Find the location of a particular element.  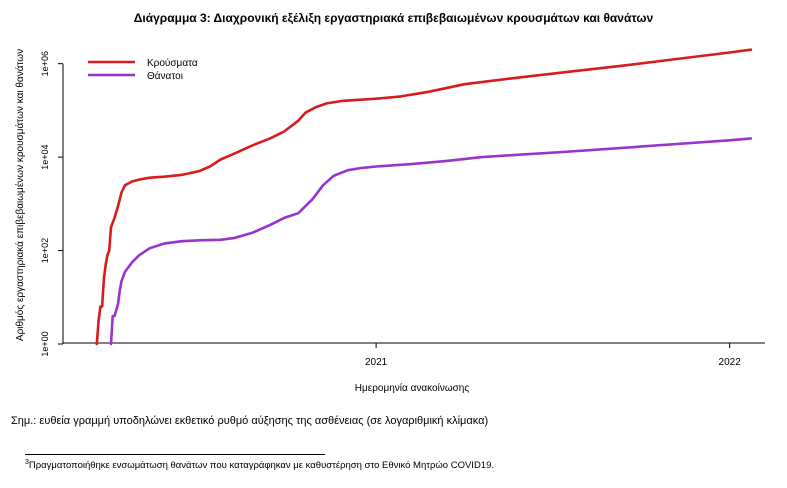

legend-label: Θάνατοι is located at coordinates (165, 76).